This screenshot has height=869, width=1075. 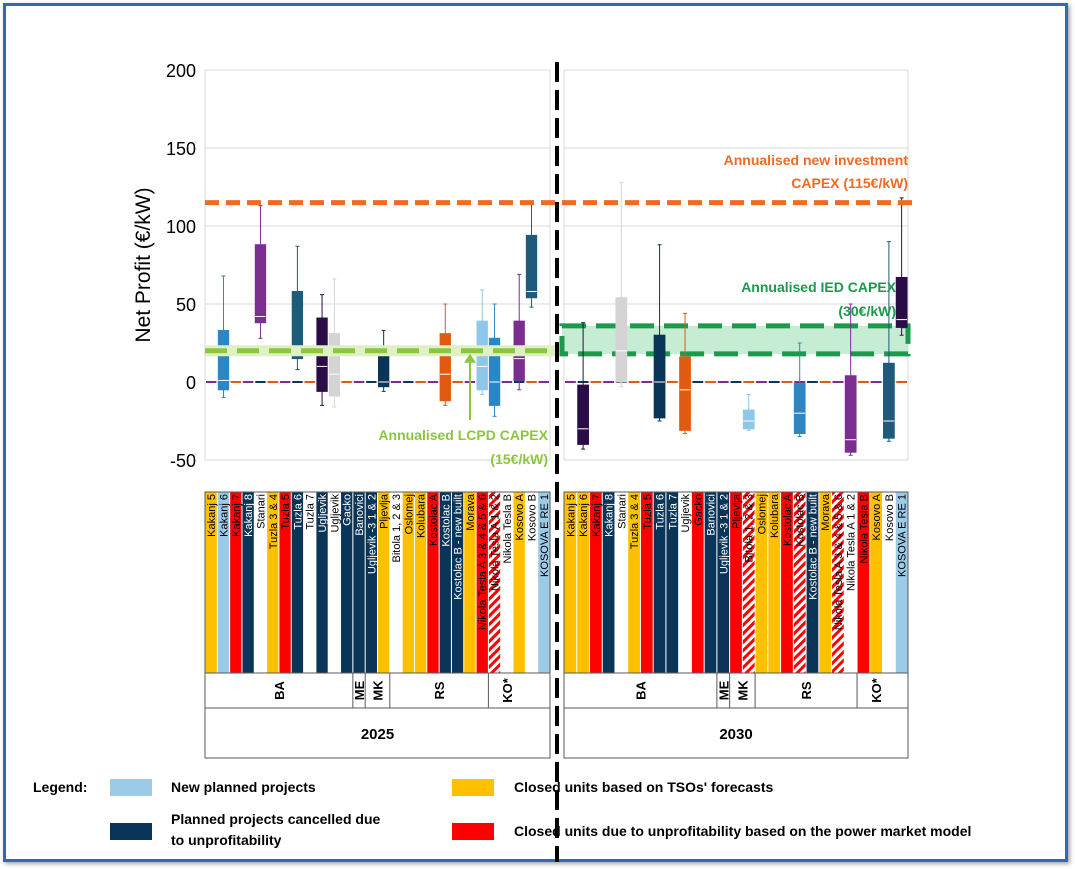 What do you see at coordinates (735, 340) in the screenshot?
I see `ied-capex-band` at bounding box center [735, 340].